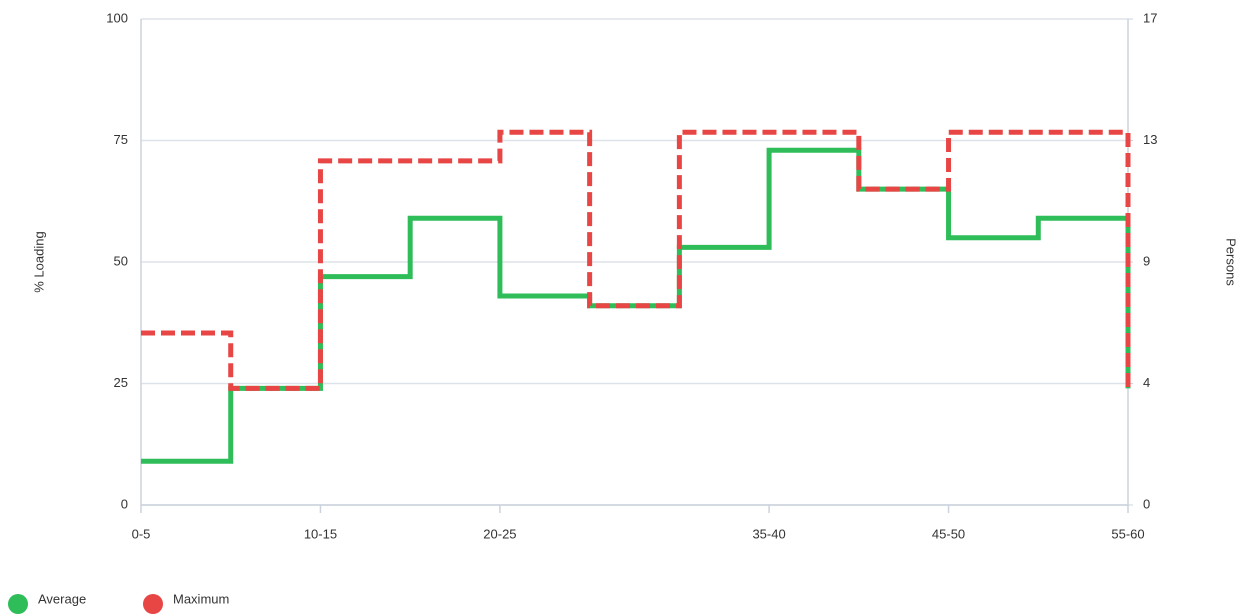 This screenshot has height=614, width=1243. Describe the element at coordinates (121, 382) in the screenshot. I see `y-tick-label: 25` at that location.